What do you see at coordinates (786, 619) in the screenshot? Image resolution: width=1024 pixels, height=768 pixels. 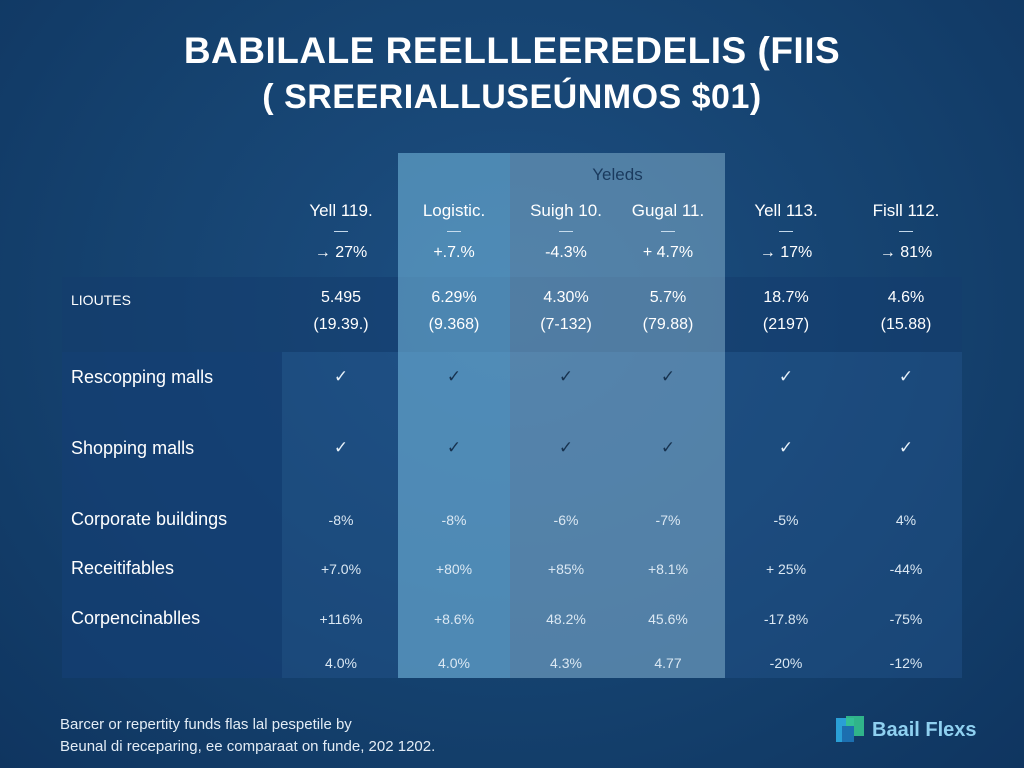 I see `table-cell: -17.8%` at bounding box center [786, 619].